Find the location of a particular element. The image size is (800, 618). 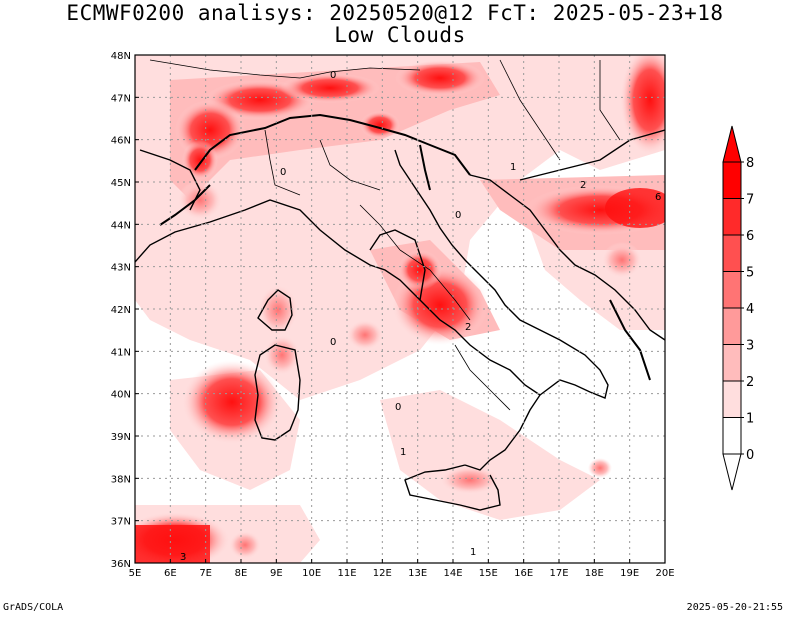

colorbar-label: 1 is located at coordinates (750, 419).